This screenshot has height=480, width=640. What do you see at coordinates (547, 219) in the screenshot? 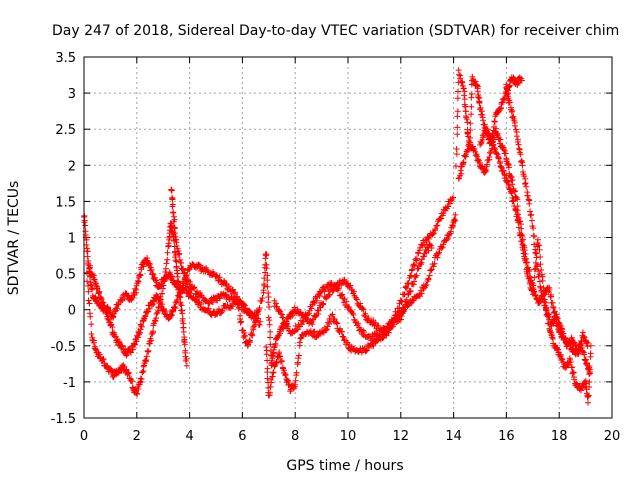
I see `series-track-j` at bounding box center [547, 219].